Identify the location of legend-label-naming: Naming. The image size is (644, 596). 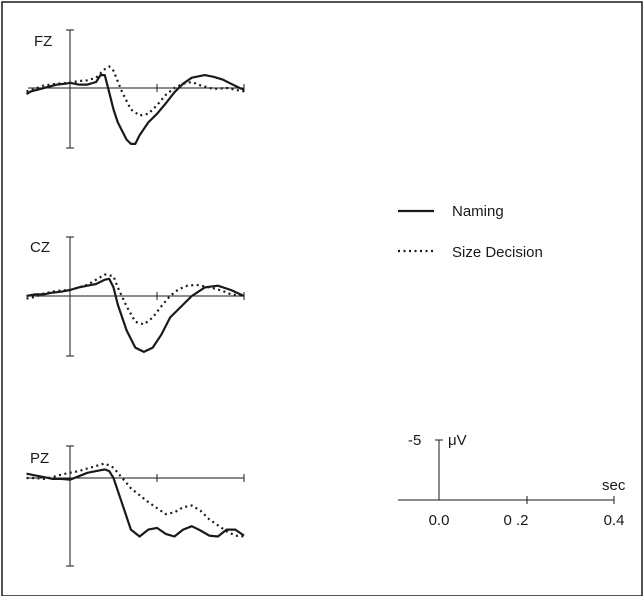
(478, 211).